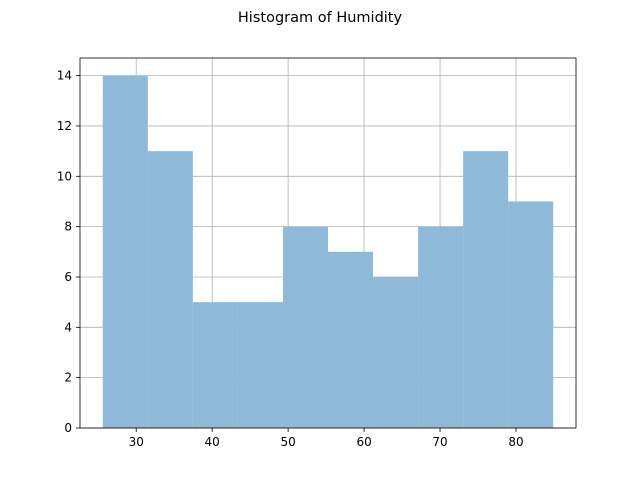 The width and height of the screenshot is (640, 480). I want to click on y-axis: 0 2 4 6 8 10 12 14, so click(68, 252).